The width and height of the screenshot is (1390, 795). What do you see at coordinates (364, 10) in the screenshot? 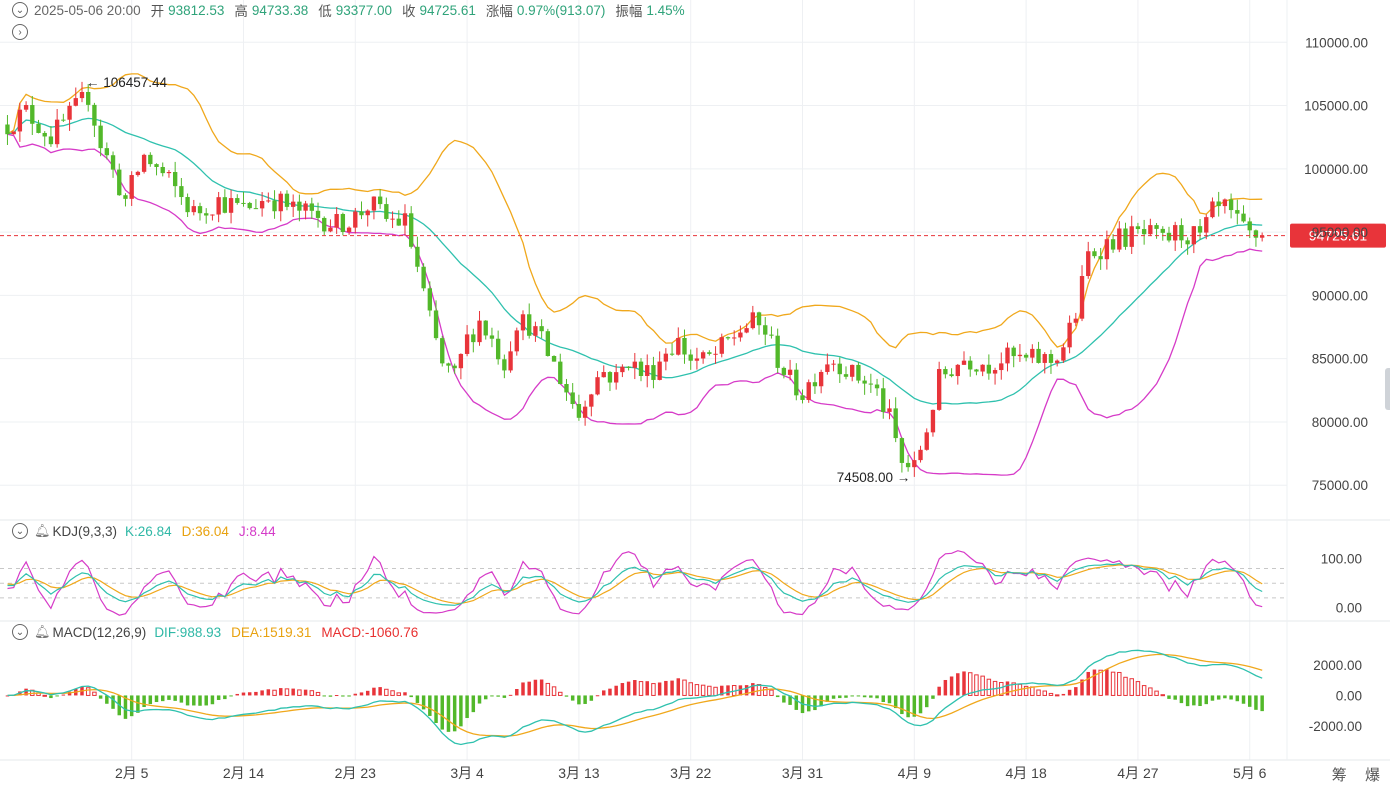
I see `low-value: 93377.00` at bounding box center [364, 10].